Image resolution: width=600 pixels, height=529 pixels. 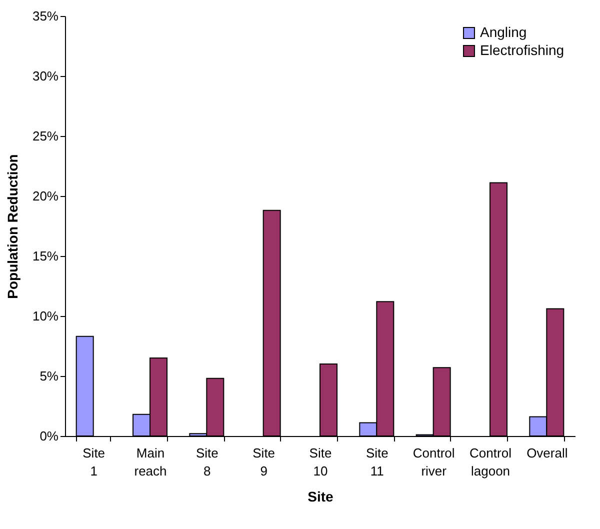 What do you see at coordinates (45, 256) in the screenshot?
I see `y-tick-label: 15%` at bounding box center [45, 256].